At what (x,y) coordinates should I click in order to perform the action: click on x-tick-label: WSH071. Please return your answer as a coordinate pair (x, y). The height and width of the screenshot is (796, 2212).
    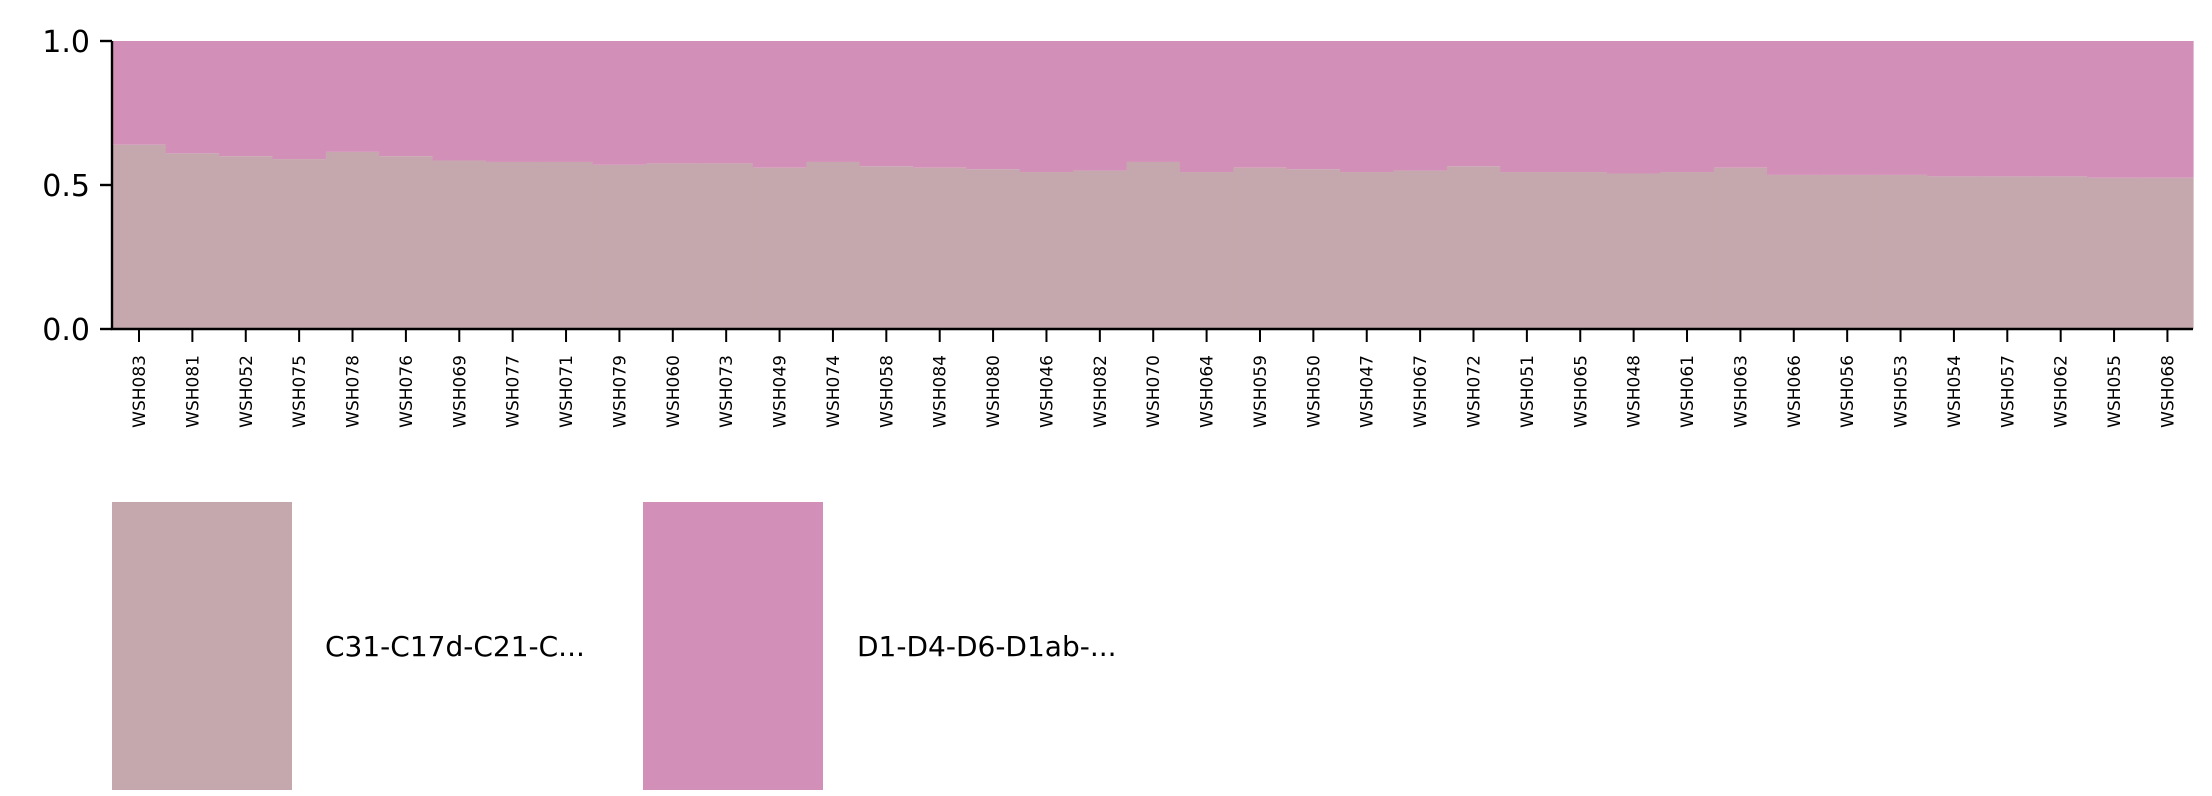
    Looking at the image, I should click on (567, 391).